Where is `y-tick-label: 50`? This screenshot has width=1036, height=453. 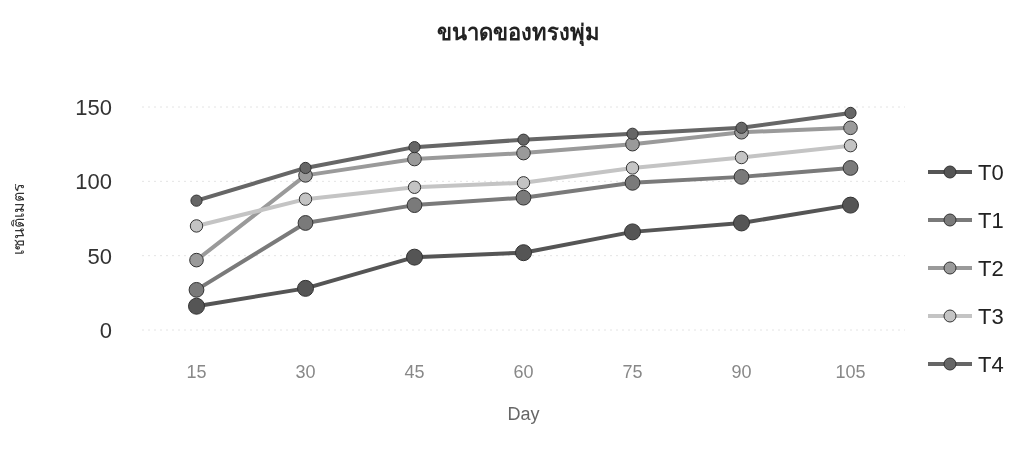 y-tick-label: 50 is located at coordinates (99, 256).